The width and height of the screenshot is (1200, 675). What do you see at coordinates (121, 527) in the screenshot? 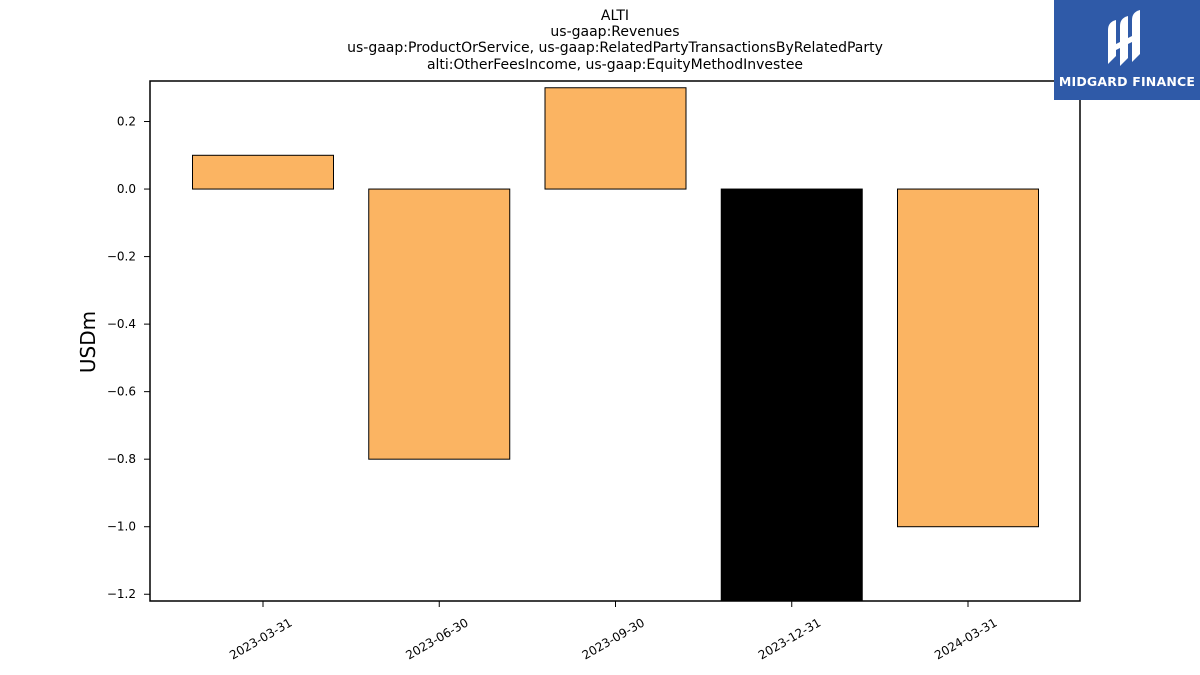
I see `y-tick-label: −1.0` at bounding box center [121, 527].